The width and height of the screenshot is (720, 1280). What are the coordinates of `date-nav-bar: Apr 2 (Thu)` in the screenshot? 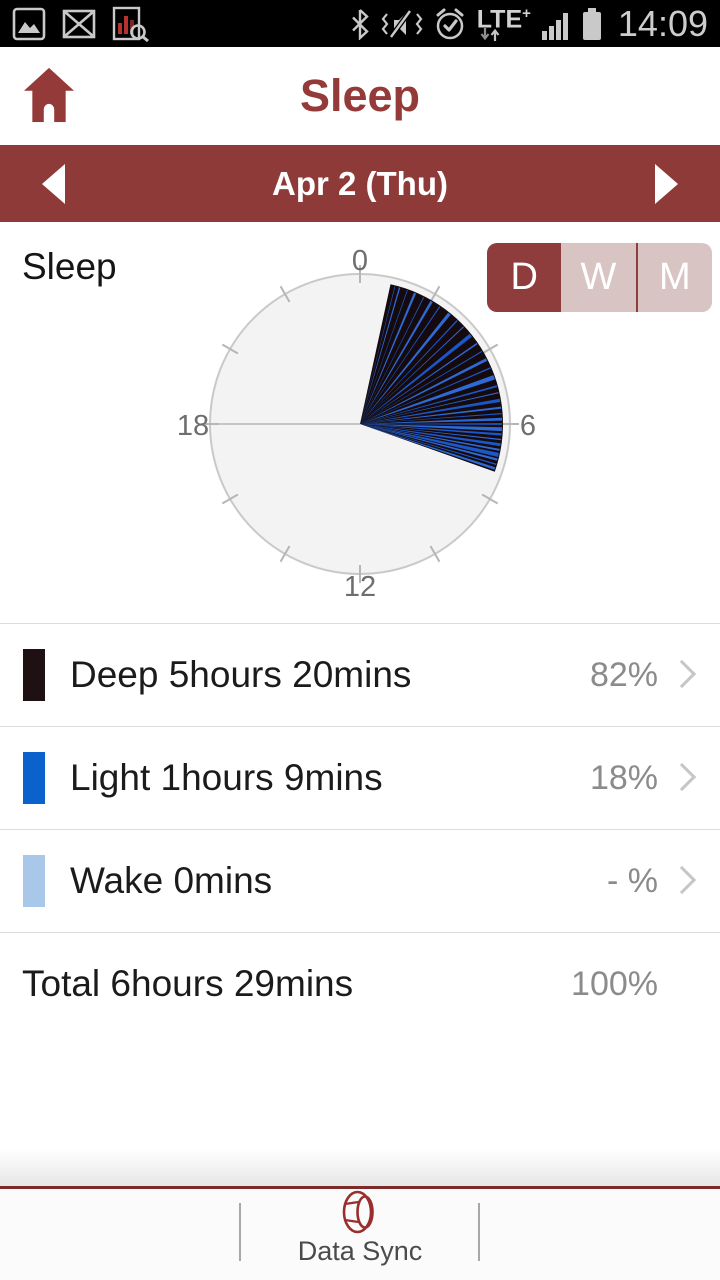 It's located at (360, 183).